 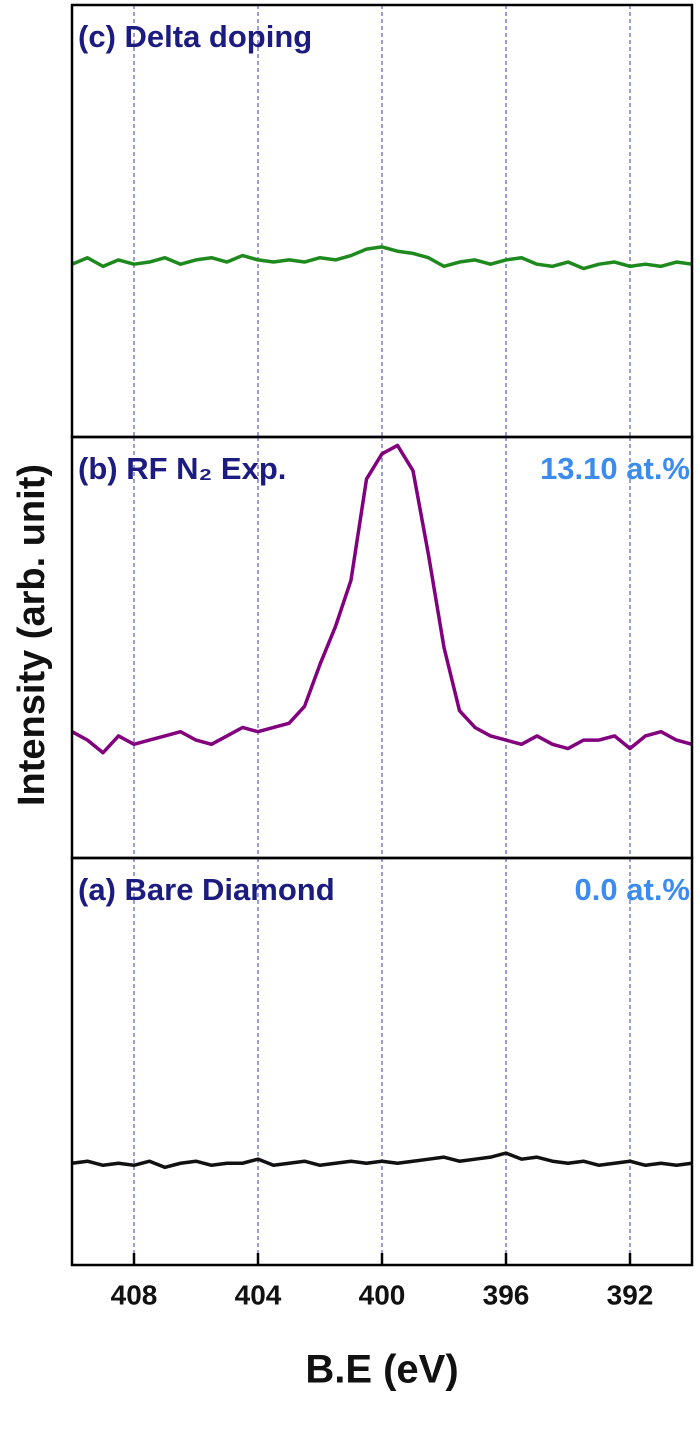 I want to click on x-tick-label: 396, so click(x=506, y=1294).